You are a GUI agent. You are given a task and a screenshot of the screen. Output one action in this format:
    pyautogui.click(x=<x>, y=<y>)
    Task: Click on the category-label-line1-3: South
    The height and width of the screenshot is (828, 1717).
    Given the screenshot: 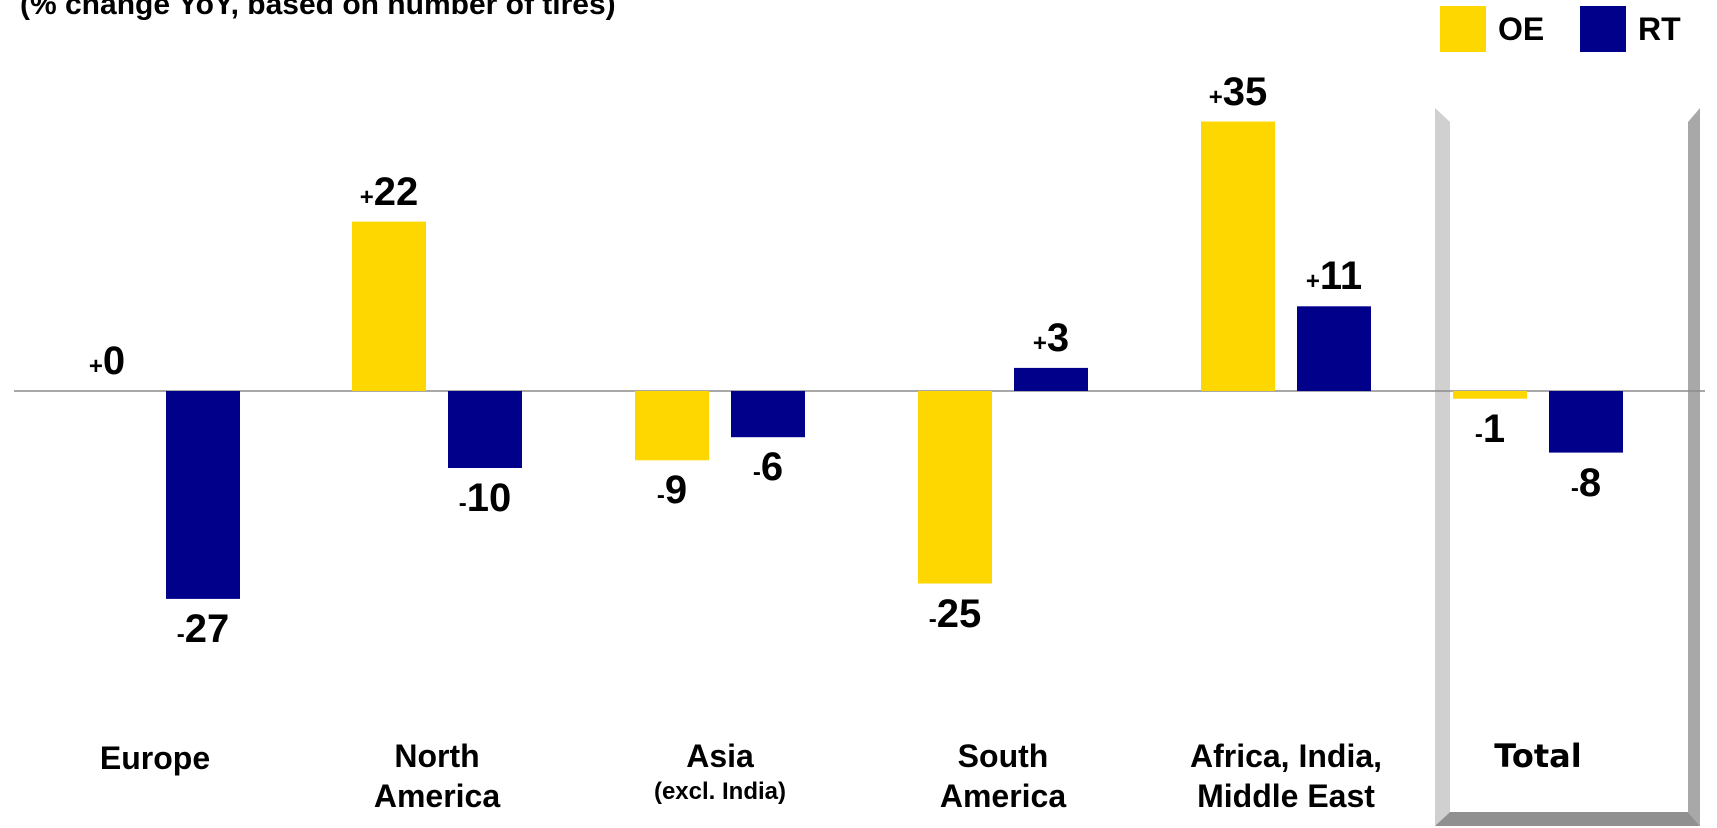 What is the action you would take?
    pyautogui.click(x=1003, y=756)
    